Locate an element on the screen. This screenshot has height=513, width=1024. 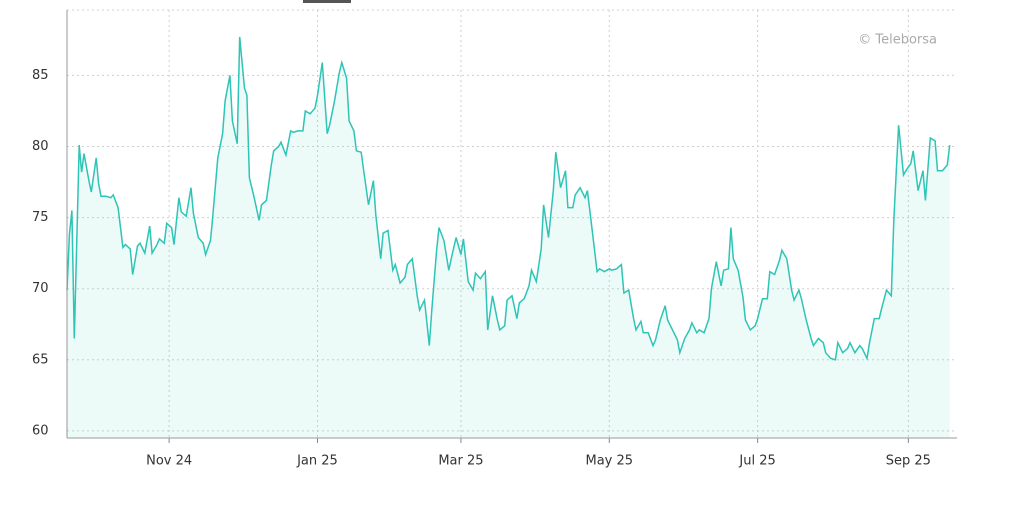
y-tick-label: 80 is located at coordinates (40, 146).